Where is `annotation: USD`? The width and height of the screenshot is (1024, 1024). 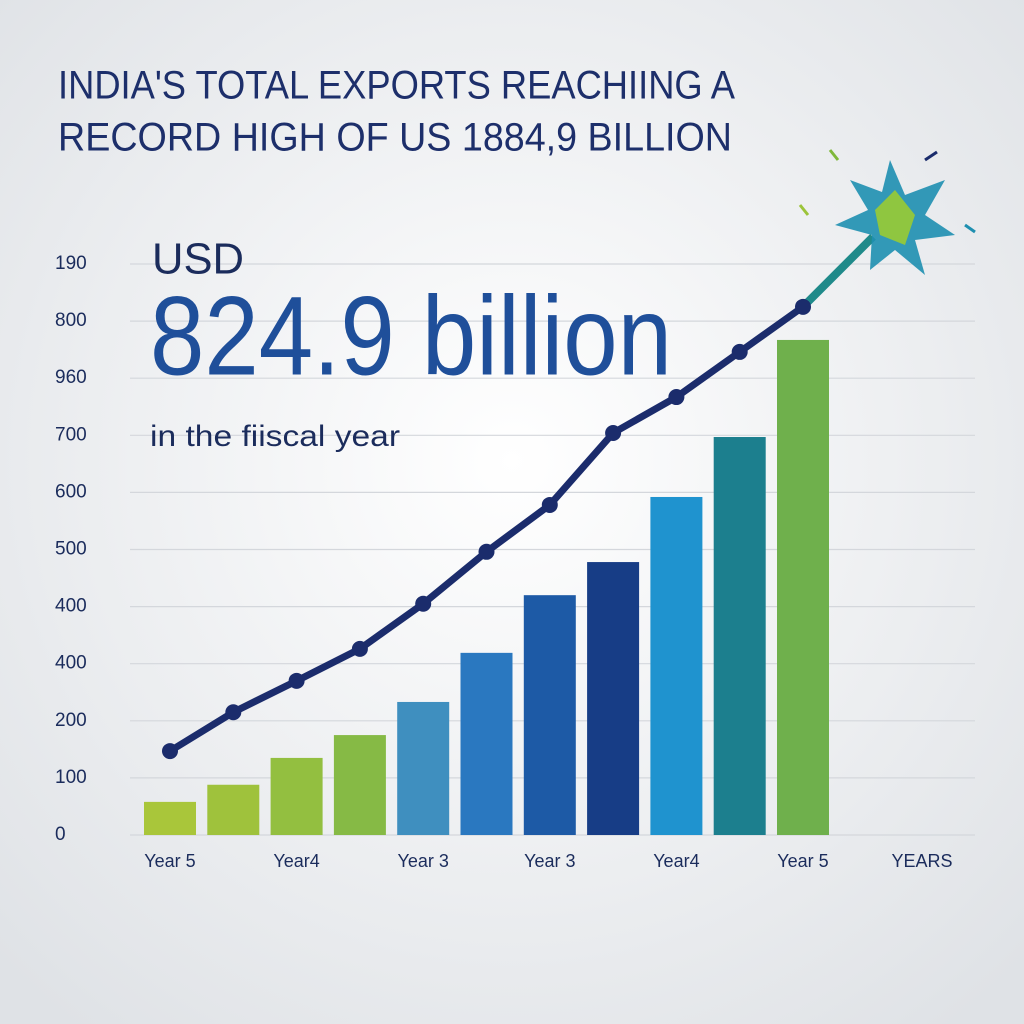
annotation: USD is located at coordinates (198, 259).